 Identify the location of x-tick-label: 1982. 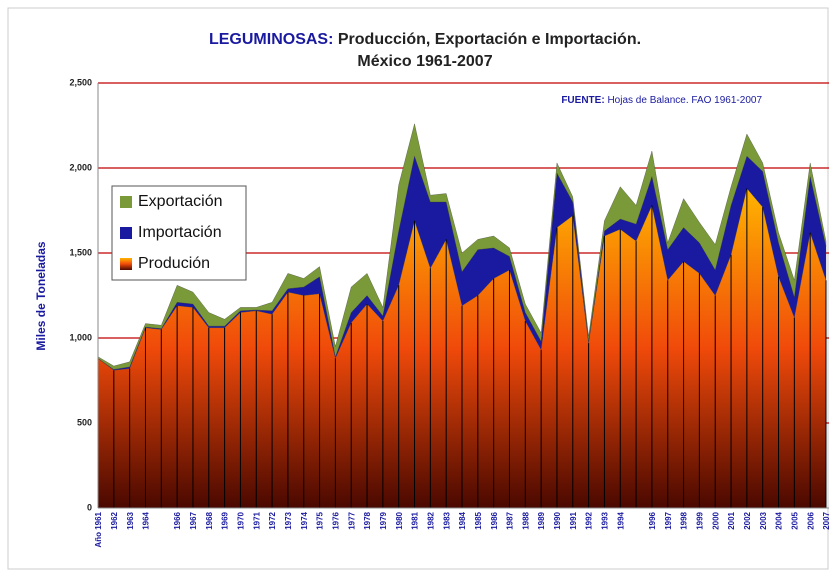
(430, 520).